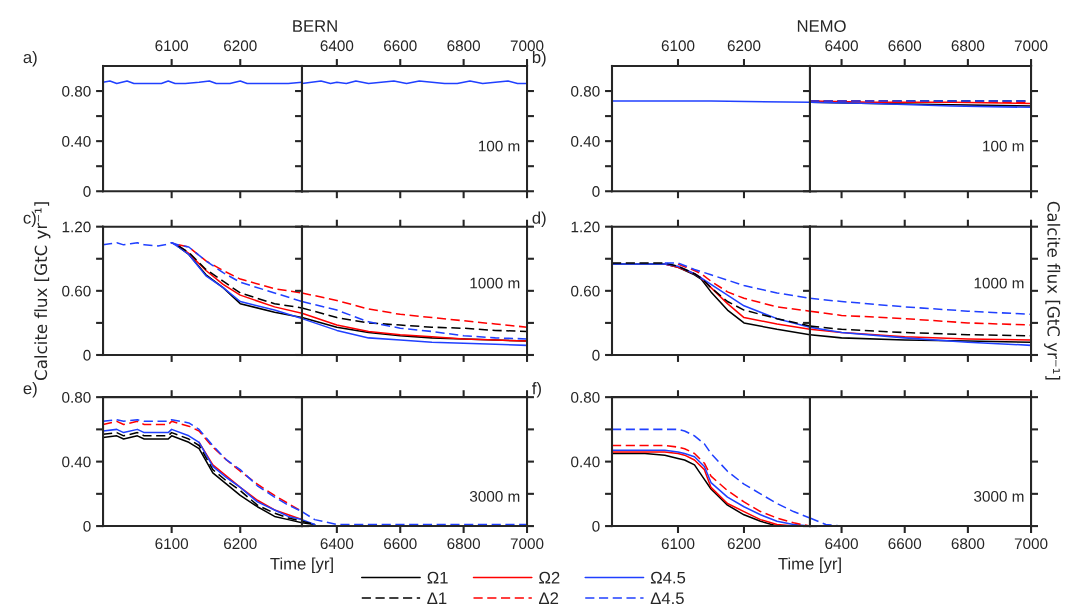  What do you see at coordinates (30, 390) in the screenshot?
I see `text: e)` at bounding box center [30, 390].